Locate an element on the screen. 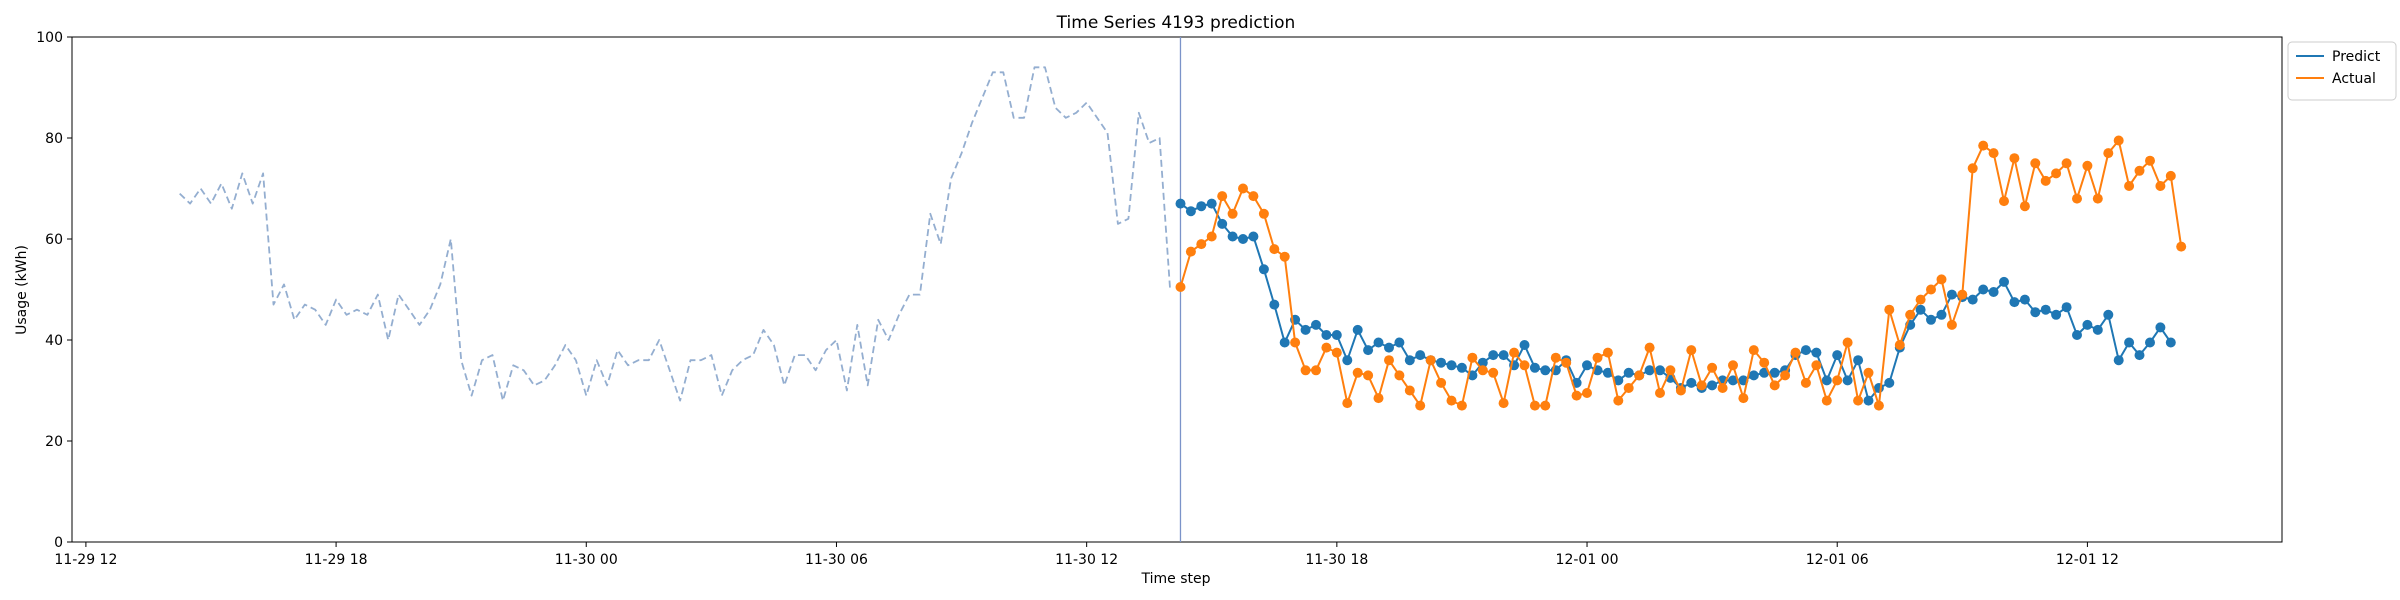 Image resolution: width=2400 pixels, height=600 pixels. legend-entry-label: Actual is located at coordinates (2354, 79).